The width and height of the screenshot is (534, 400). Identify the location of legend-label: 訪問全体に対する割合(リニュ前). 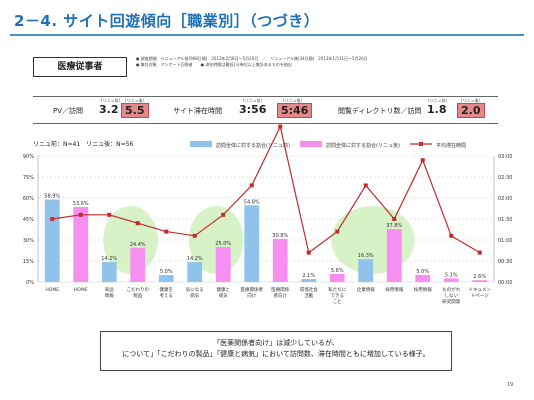
(253, 145).